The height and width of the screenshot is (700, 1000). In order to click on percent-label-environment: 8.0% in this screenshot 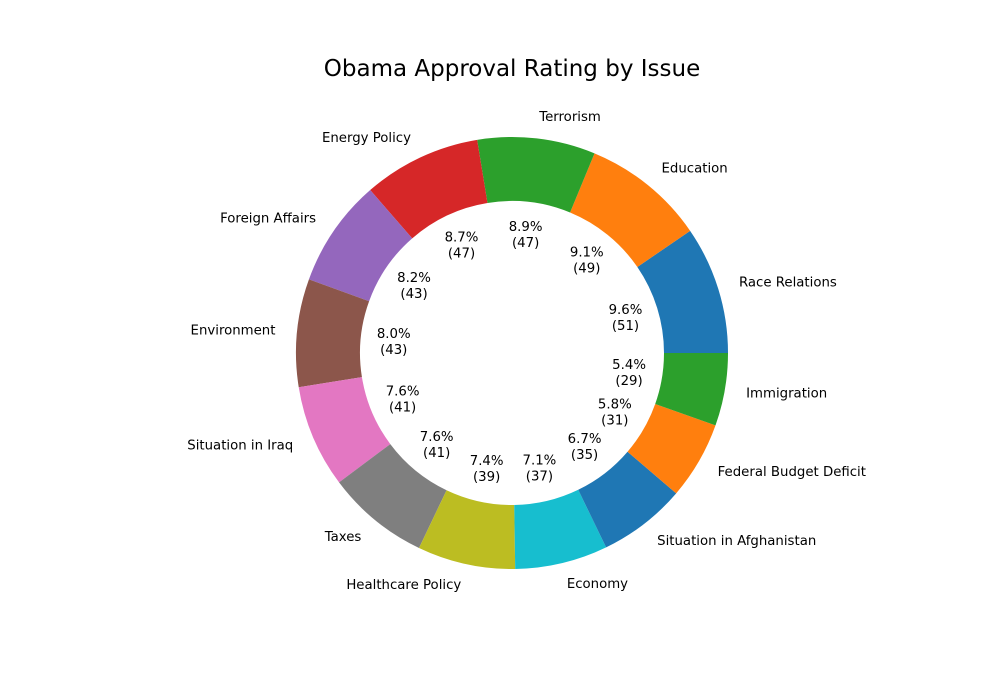, I will do `click(394, 334)`.